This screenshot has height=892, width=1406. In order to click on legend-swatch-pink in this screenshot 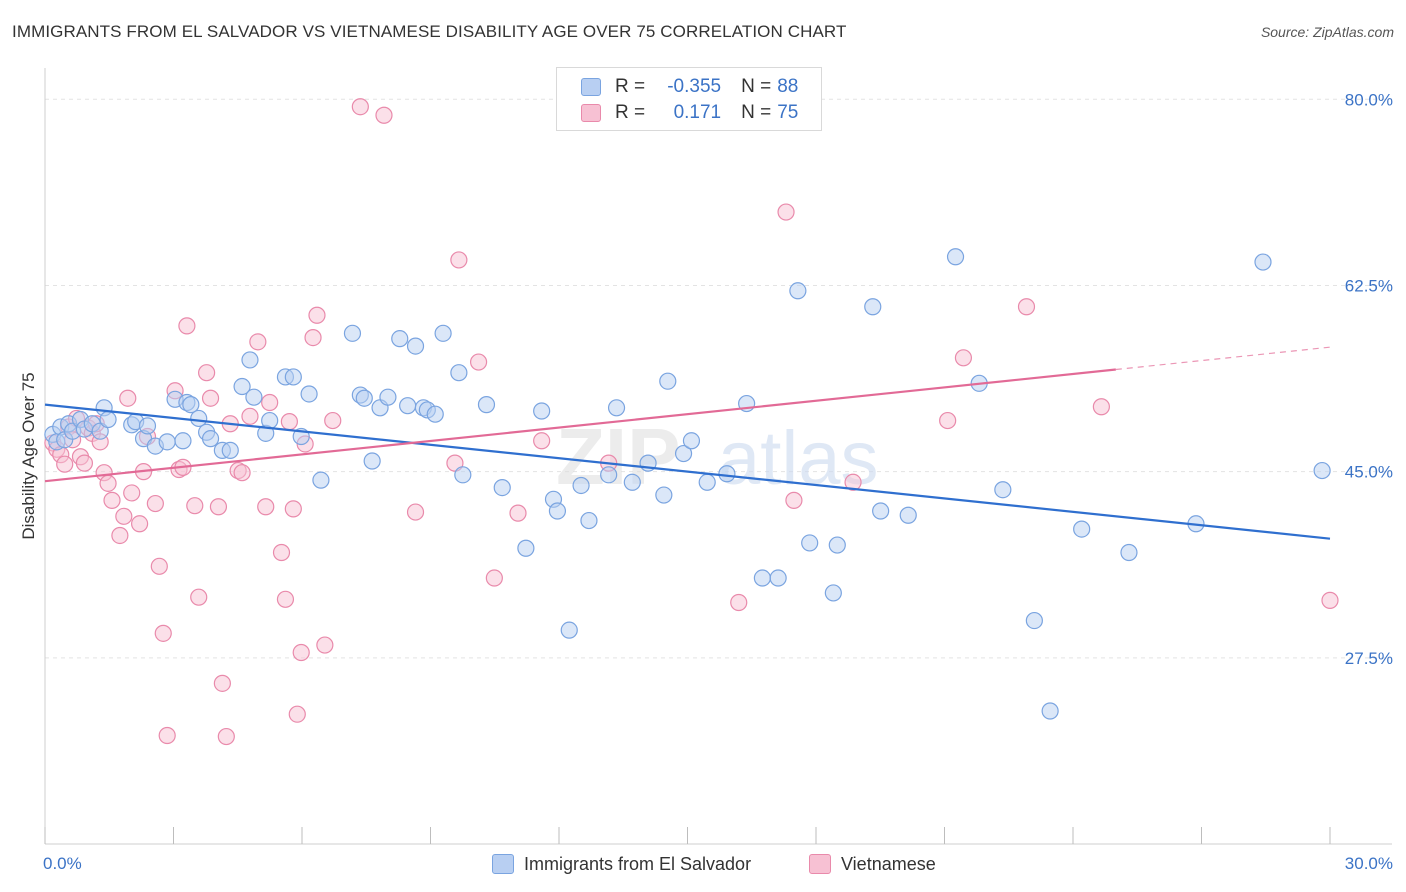, I will do `click(591, 113)`.